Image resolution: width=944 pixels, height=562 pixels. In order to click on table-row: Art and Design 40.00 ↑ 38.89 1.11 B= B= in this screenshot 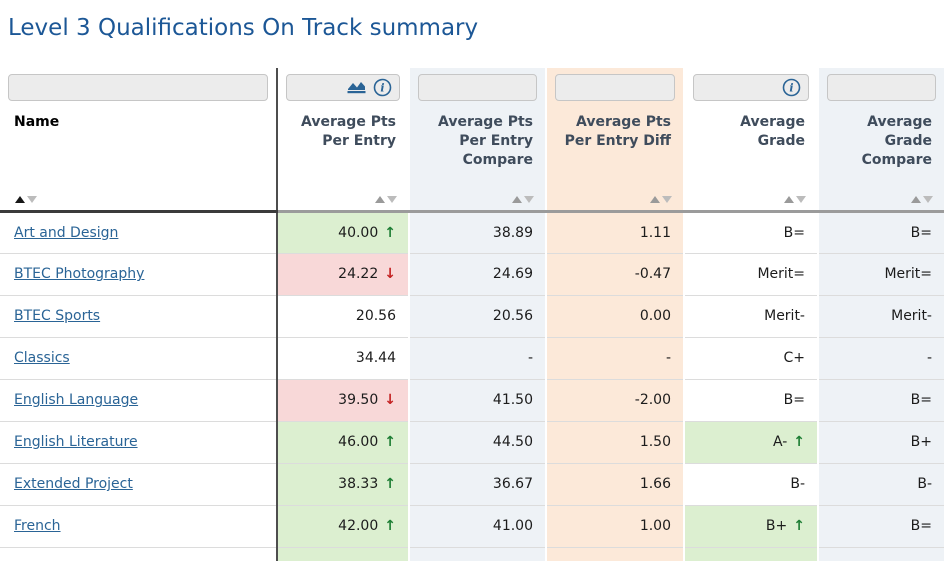, I will do `click(472, 232)`.